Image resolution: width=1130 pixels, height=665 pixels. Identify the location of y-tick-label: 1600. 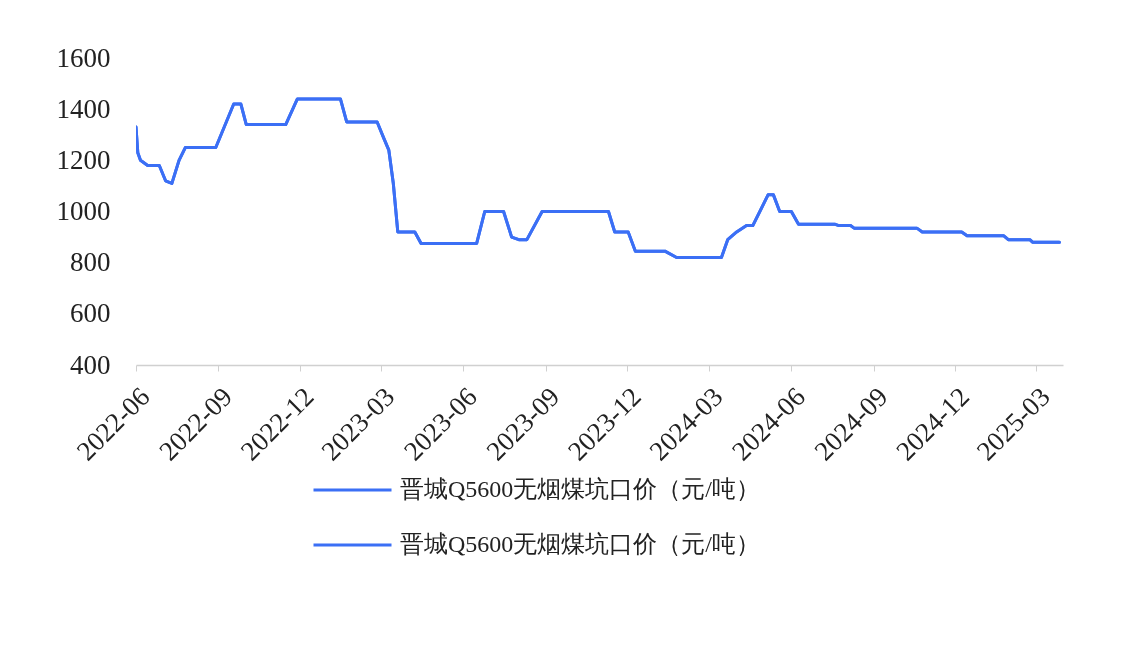
(83, 57).